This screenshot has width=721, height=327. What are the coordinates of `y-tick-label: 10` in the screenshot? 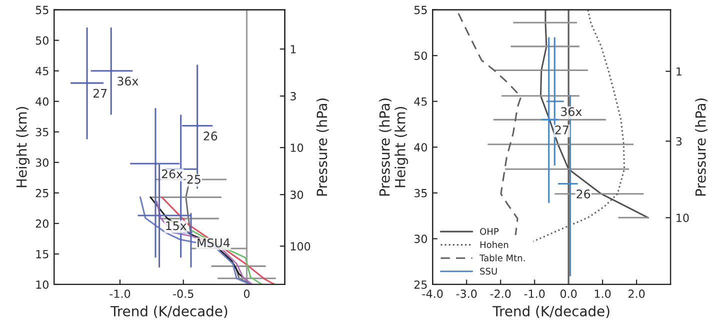 It's located at (42, 284).